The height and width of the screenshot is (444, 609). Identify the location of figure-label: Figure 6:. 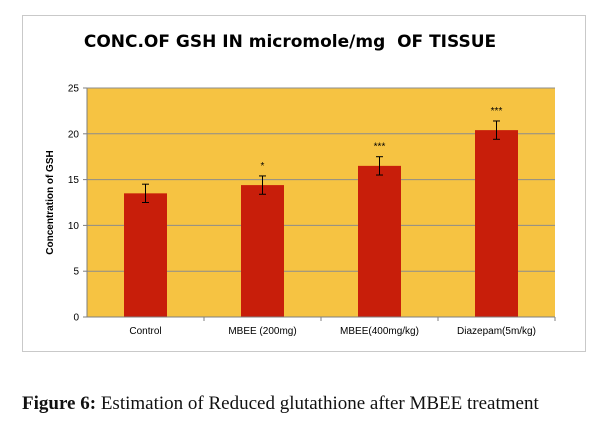
(59, 403).